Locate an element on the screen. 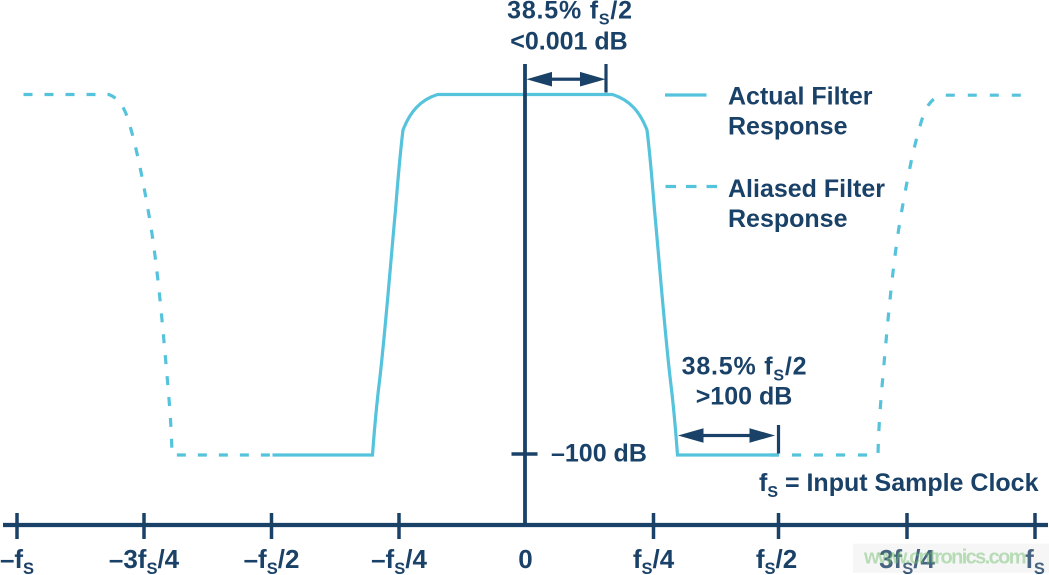 The width and height of the screenshot is (1049, 575). svg-text: 0 is located at coordinates (525, 559).